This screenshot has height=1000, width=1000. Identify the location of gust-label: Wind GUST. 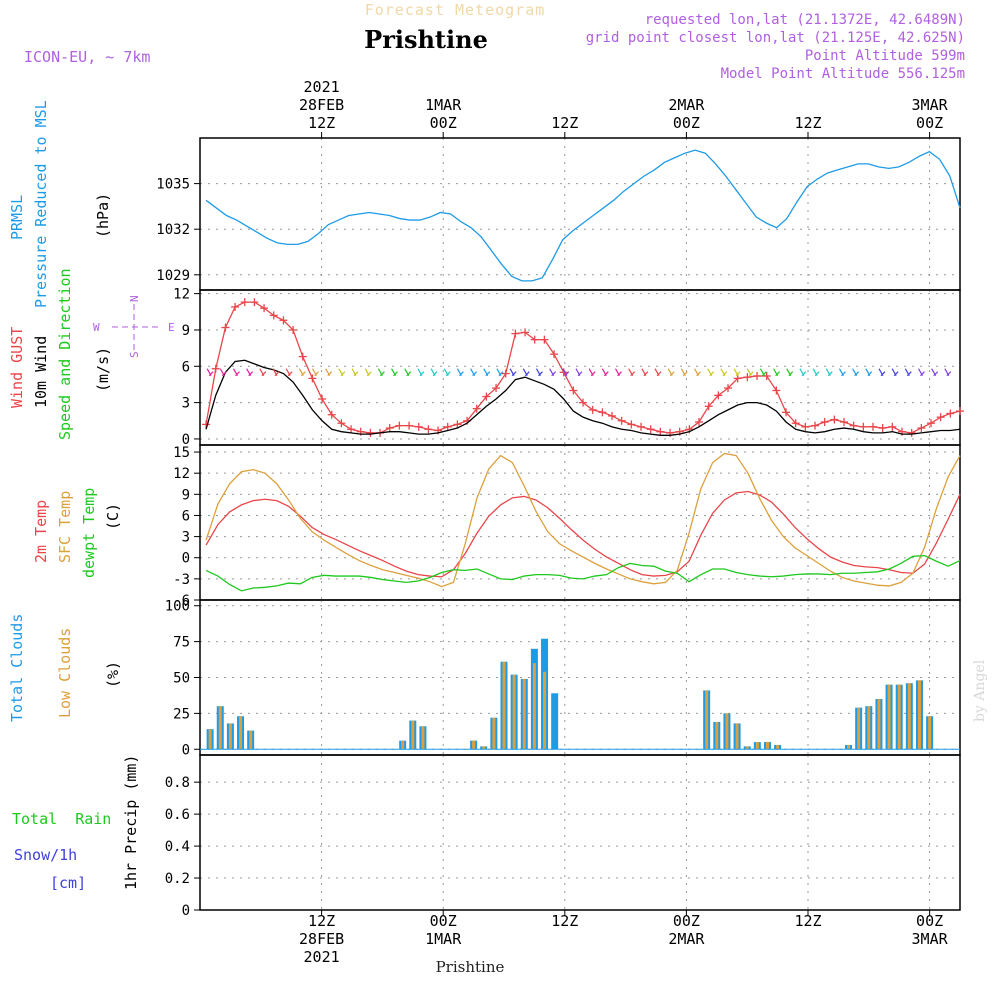
(17, 367).